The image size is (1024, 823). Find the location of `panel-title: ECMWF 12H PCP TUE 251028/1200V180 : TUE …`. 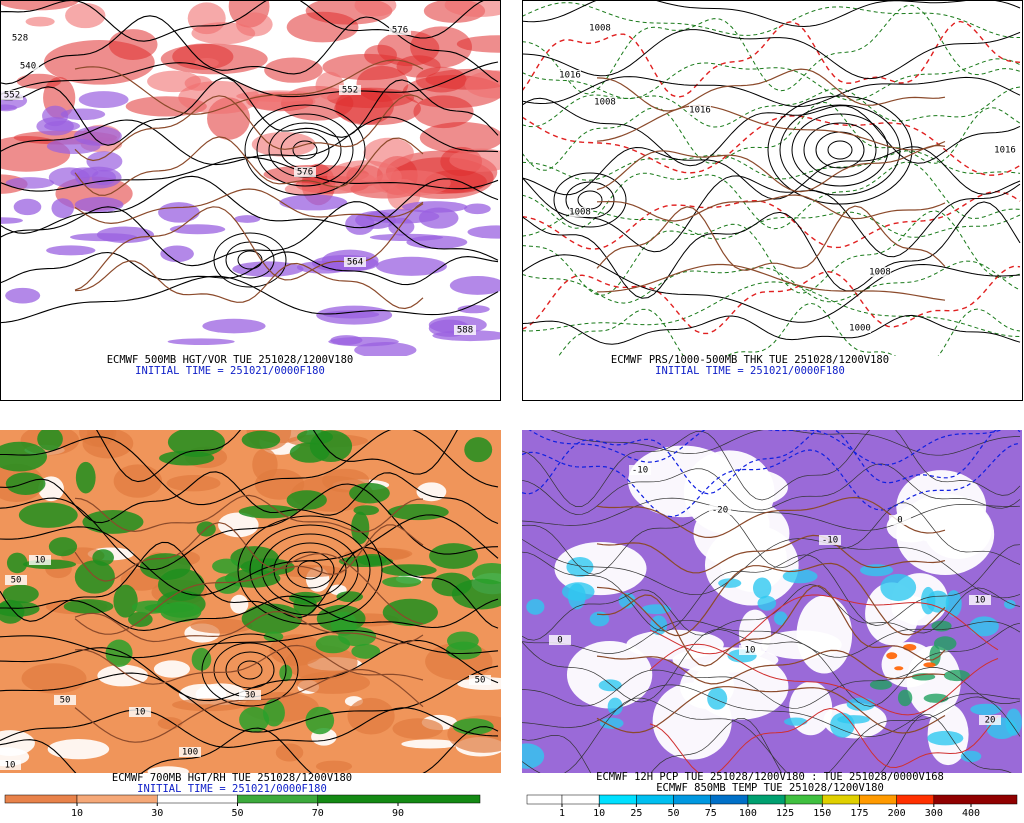

panel-title: ECMWF 12H PCP TUE 251028/1200V180 : TUE … is located at coordinates (770, 777).